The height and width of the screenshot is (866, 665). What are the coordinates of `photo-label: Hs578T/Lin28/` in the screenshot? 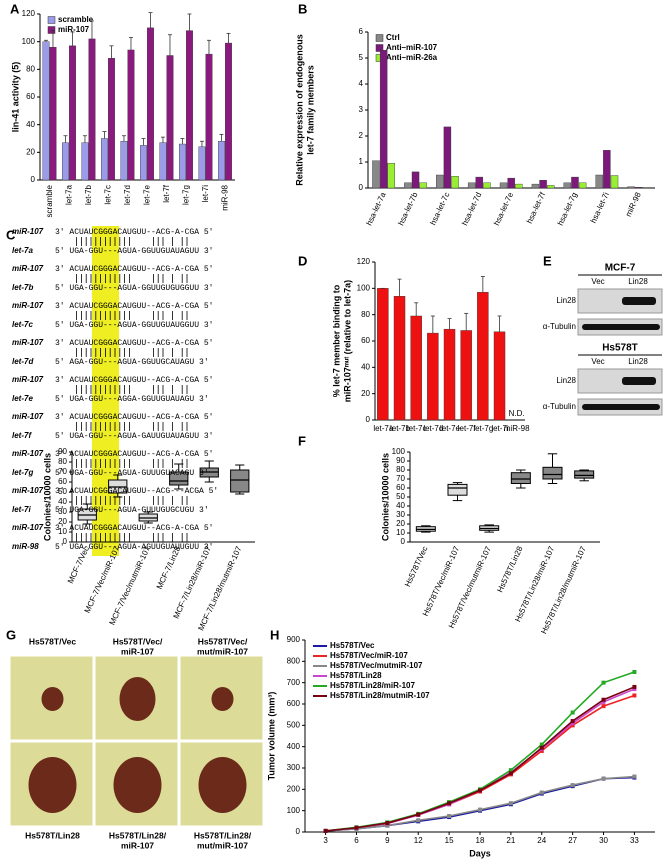 It's located at (223, 835).